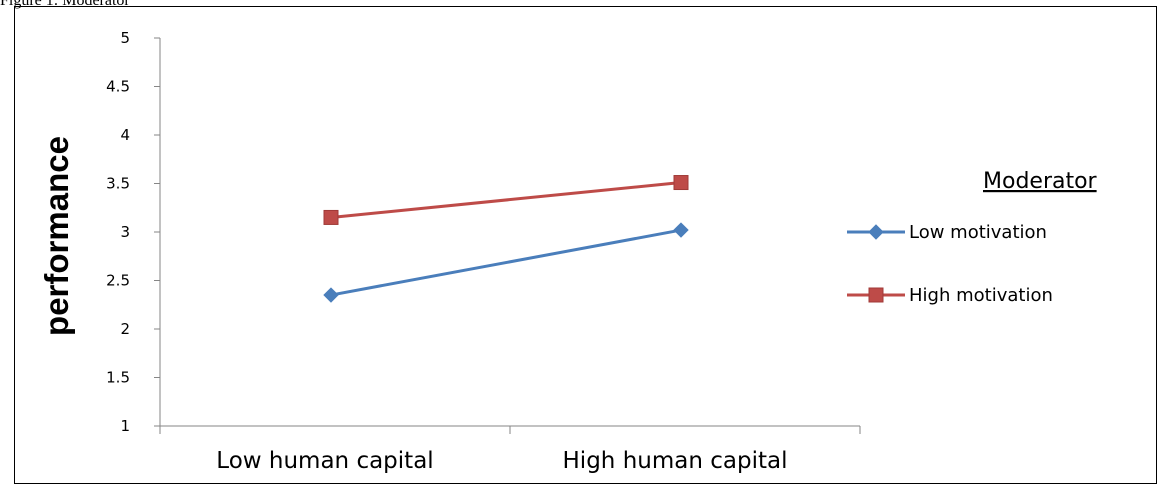 This screenshot has height=484, width=1161. What do you see at coordinates (978, 232) in the screenshot?
I see `legend-label: Low motivation` at bounding box center [978, 232].